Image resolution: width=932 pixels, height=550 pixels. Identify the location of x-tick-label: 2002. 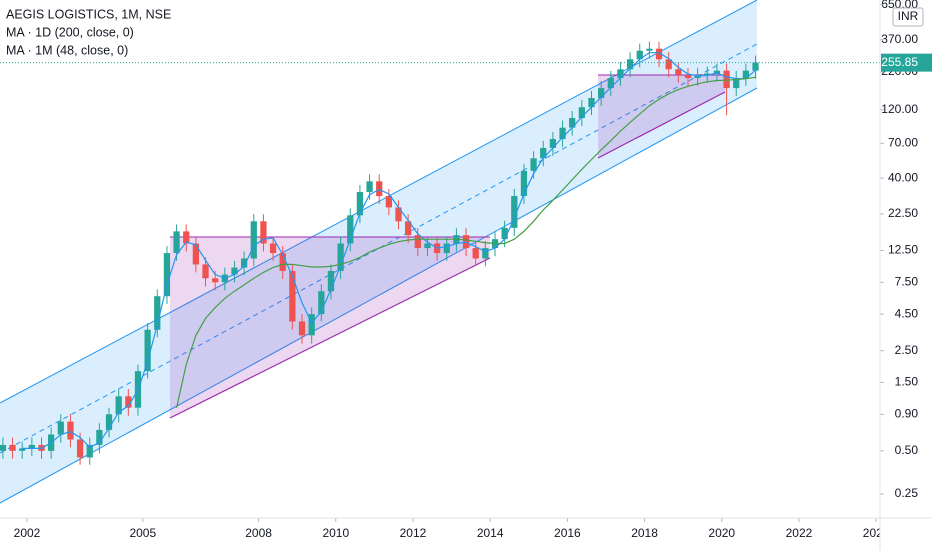
(27, 533).